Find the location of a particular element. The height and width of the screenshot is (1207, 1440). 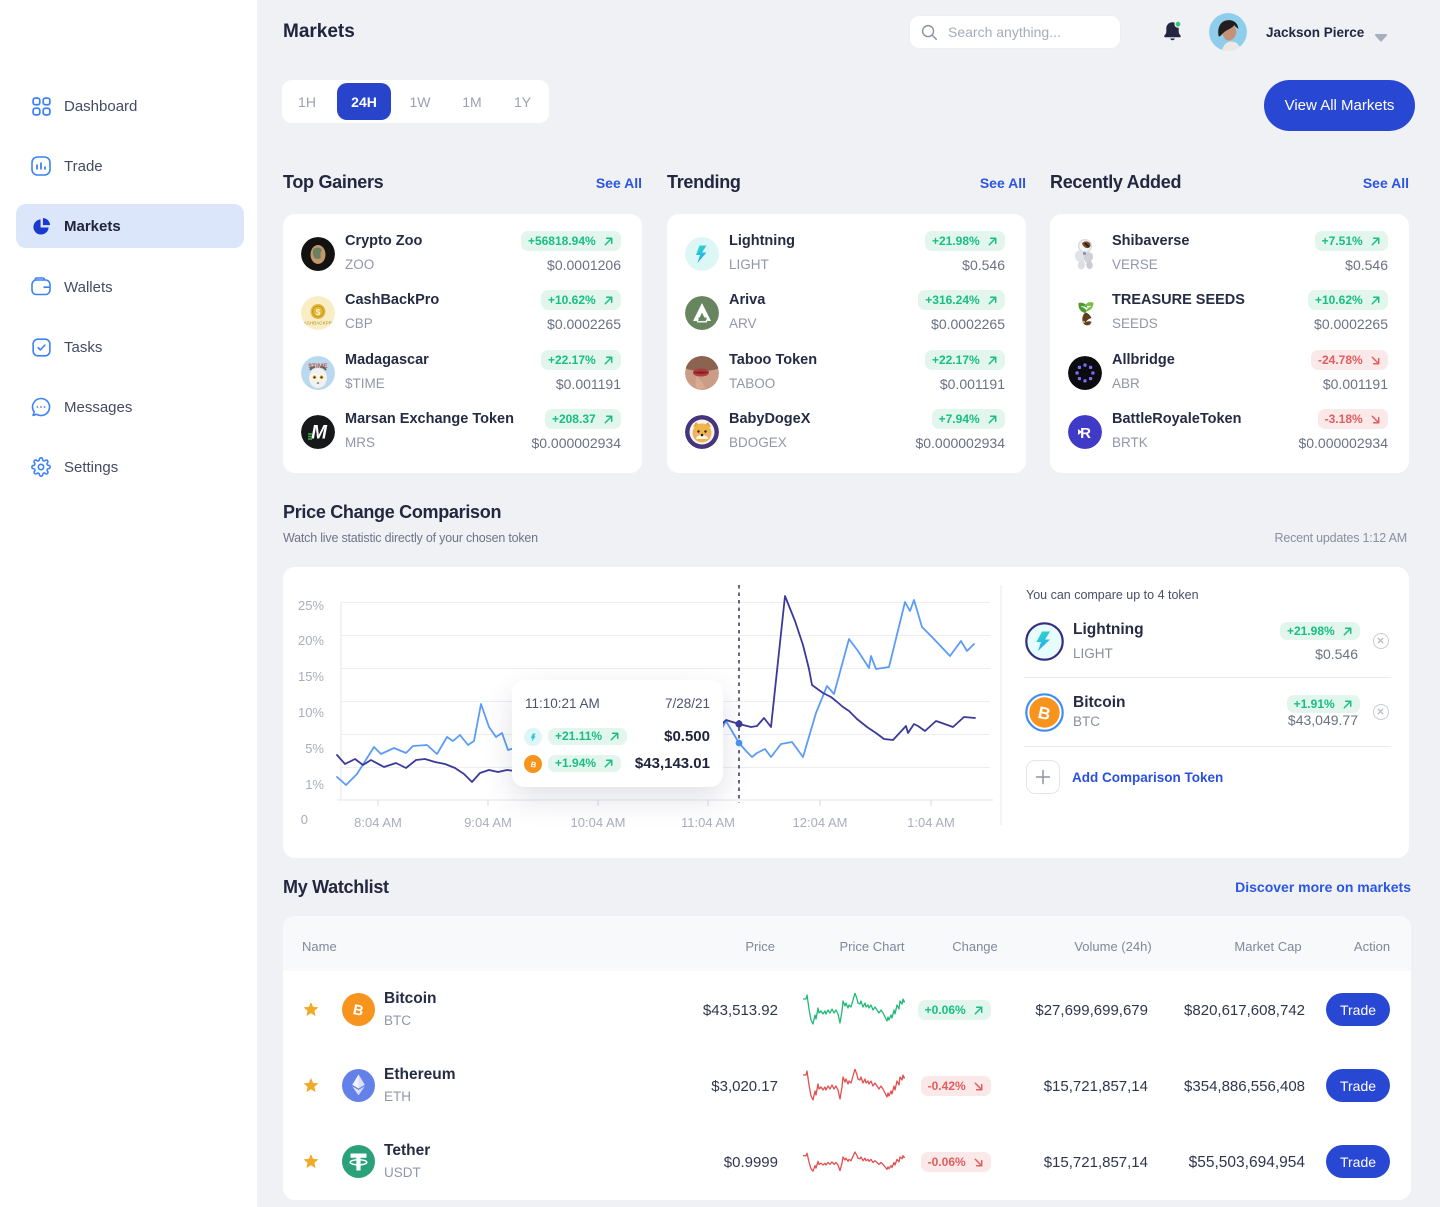

svg-text: CASHBACKPRO is located at coordinates (318, 323).